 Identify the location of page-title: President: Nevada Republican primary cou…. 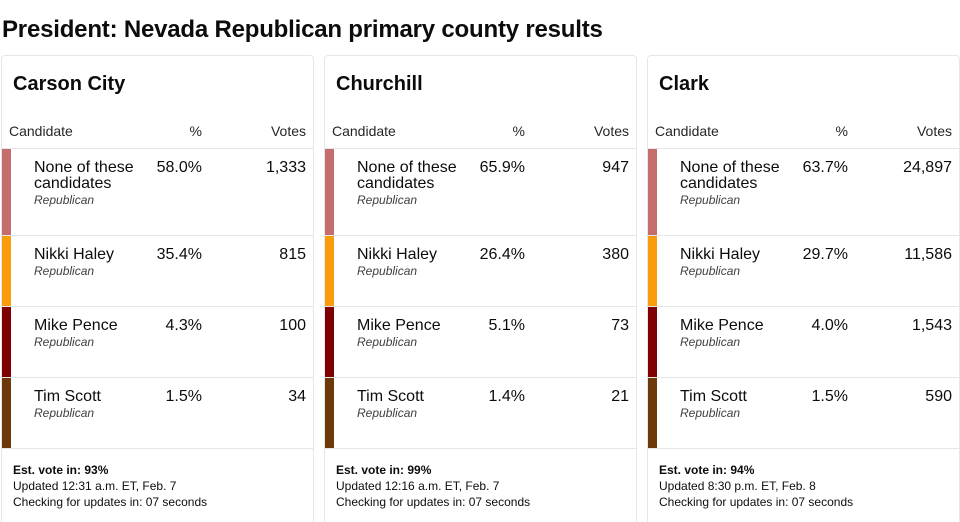
(302, 29).